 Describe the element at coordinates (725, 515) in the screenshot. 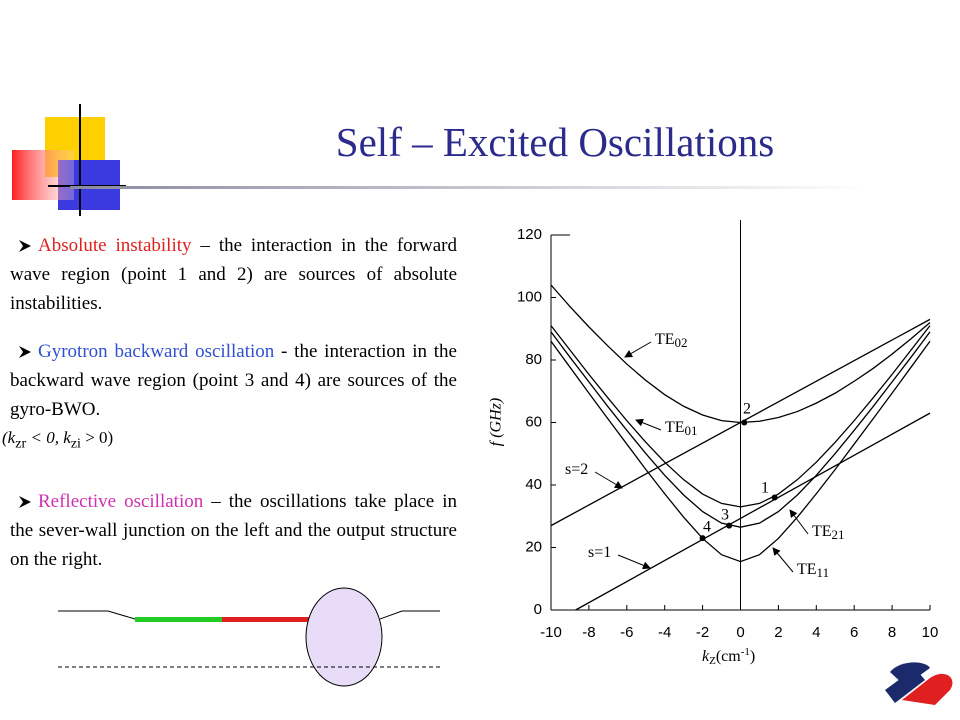

I see `point-label: 3` at that location.